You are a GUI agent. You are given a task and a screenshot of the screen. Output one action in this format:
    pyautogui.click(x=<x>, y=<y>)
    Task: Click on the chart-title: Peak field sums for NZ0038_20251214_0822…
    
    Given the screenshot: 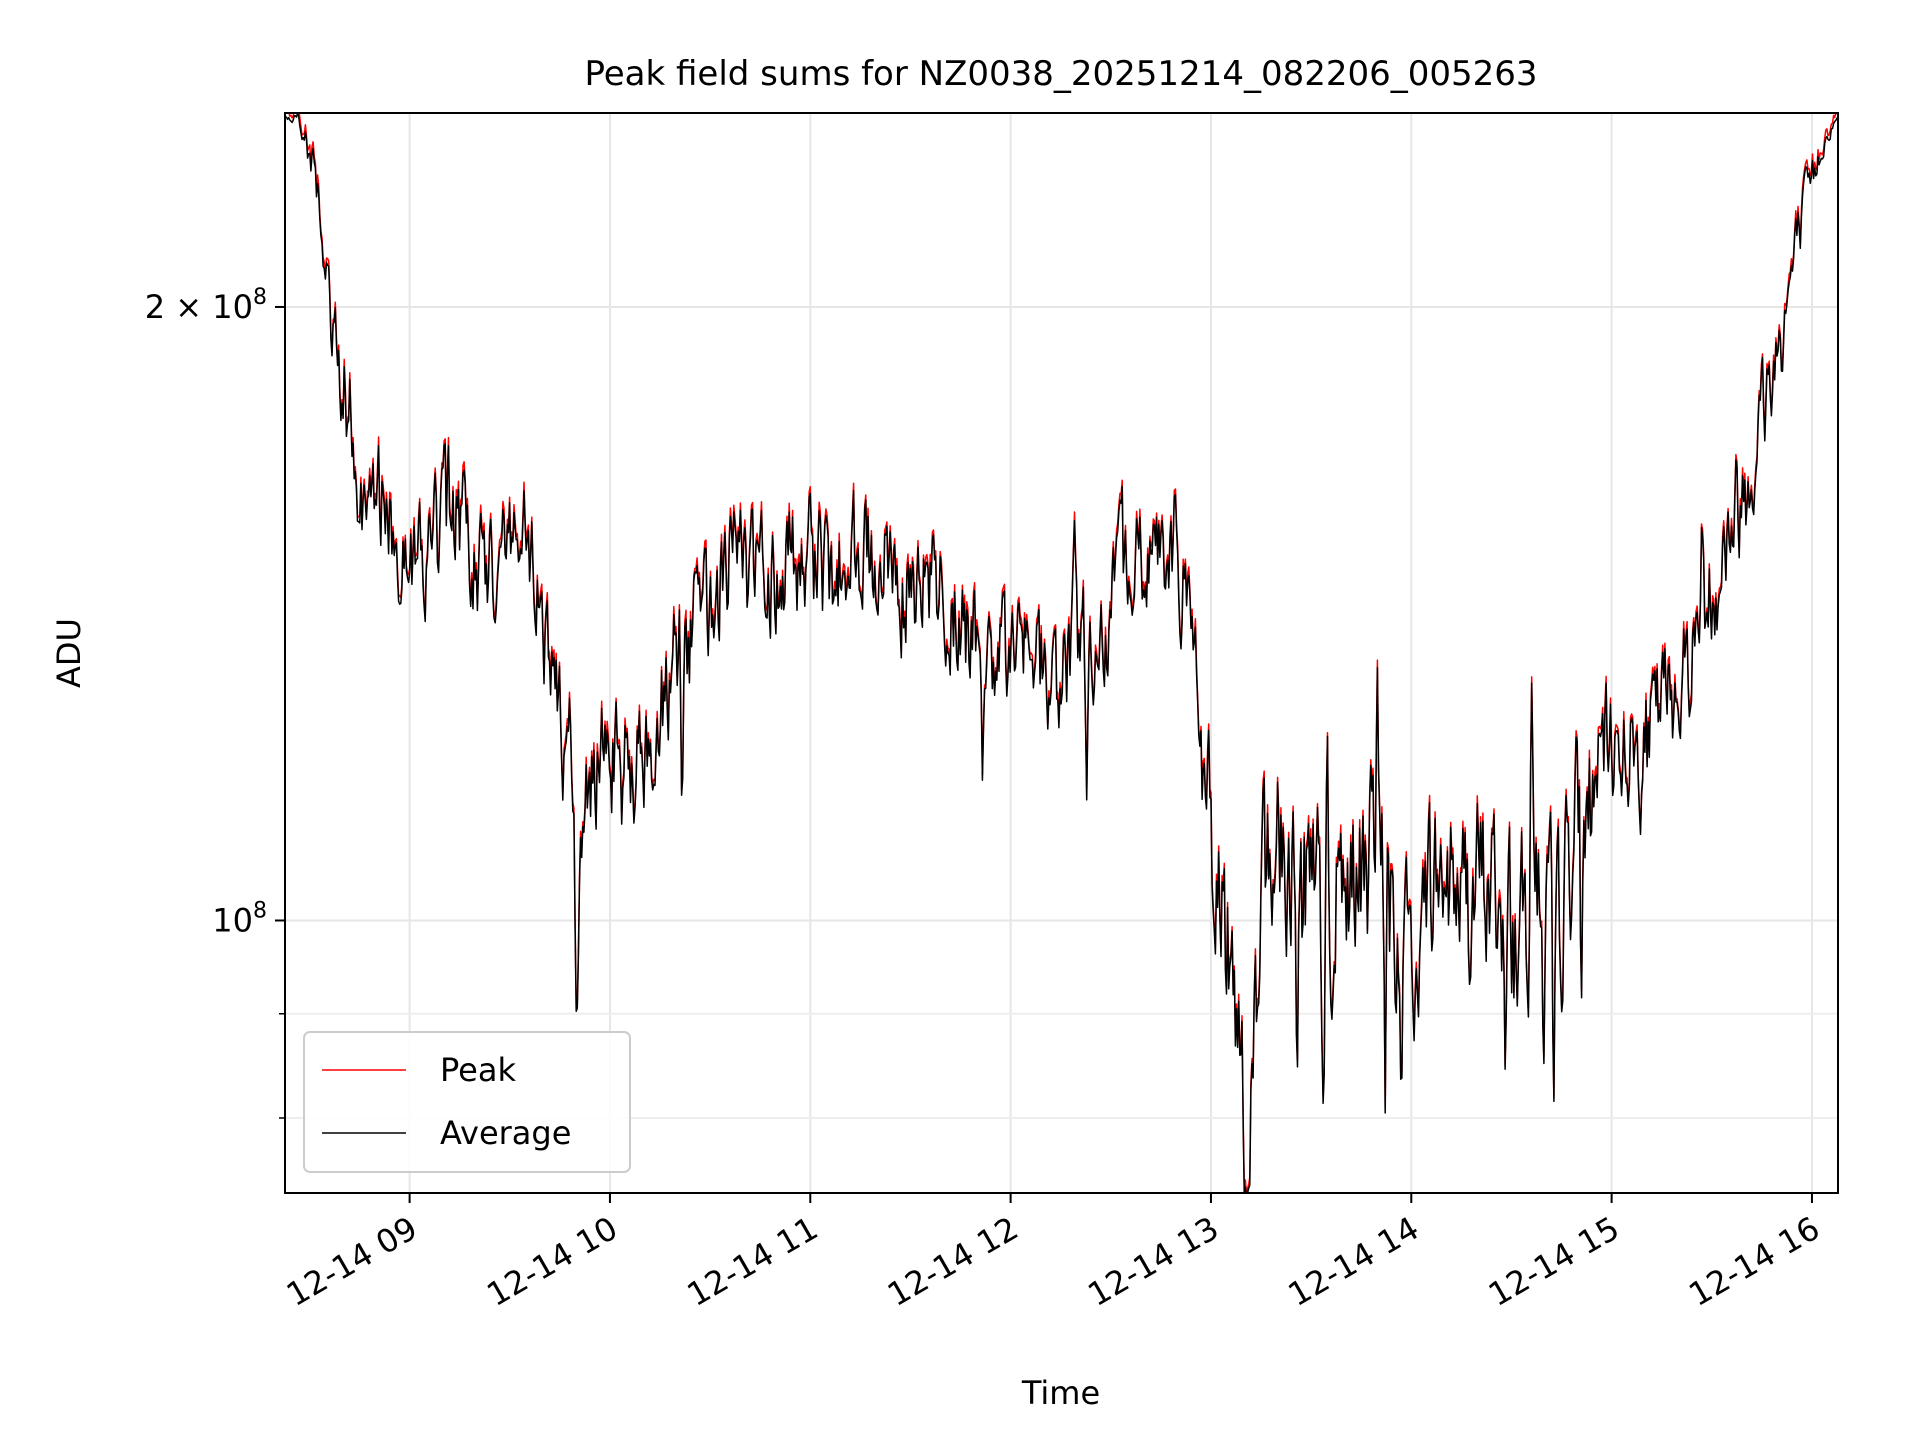 What is the action you would take?
    pyautogui.click(x=1060, y=74)
    